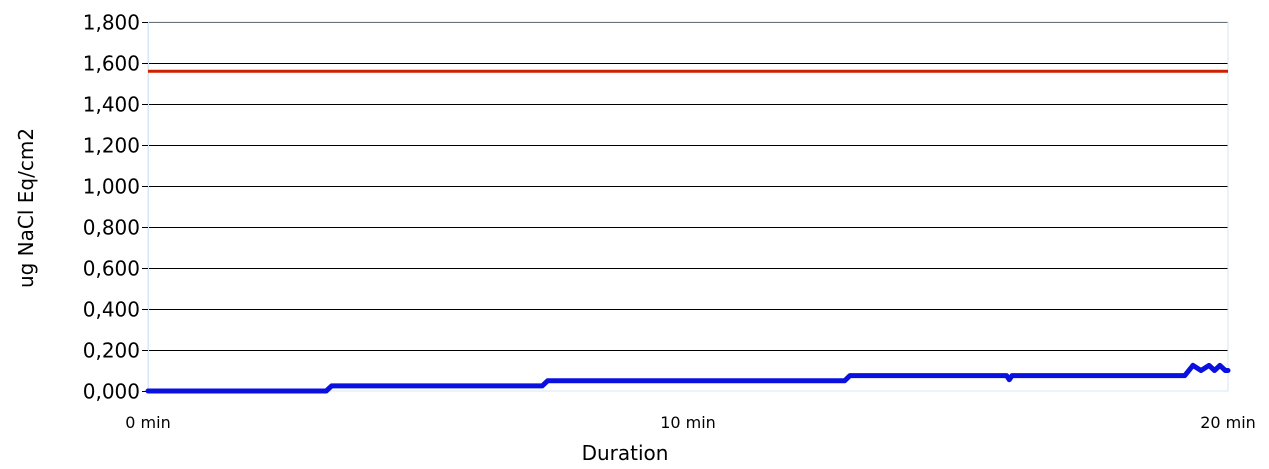  What do you see at coordinates (111, 228) in the screenshot?
I see `y-tick-label-4: 0,800` at bounding box center [111, 228].